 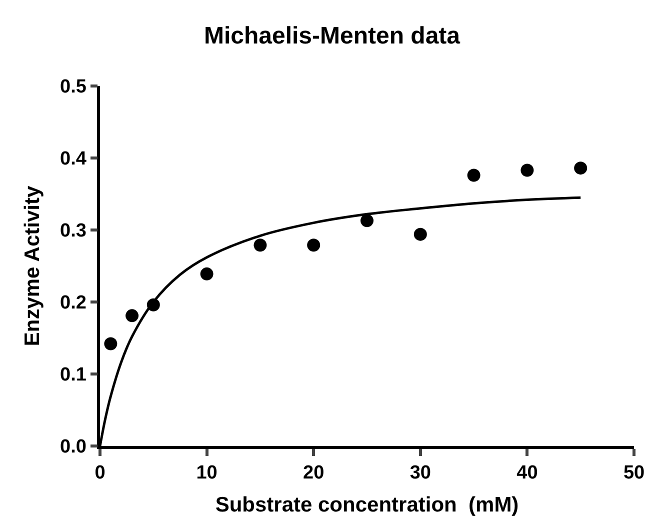 I want to click on chart-title: Michaelis-Menten data, so click(x=332, y=36).